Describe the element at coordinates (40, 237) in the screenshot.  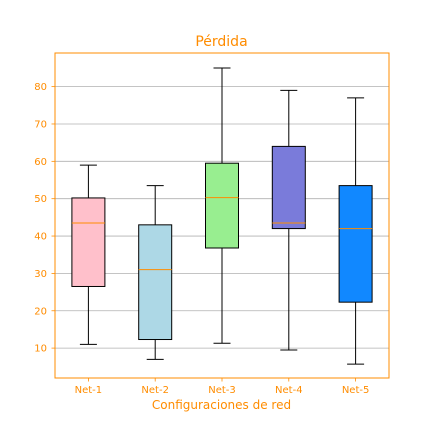
I see `y-tick-label: 40` at that location.